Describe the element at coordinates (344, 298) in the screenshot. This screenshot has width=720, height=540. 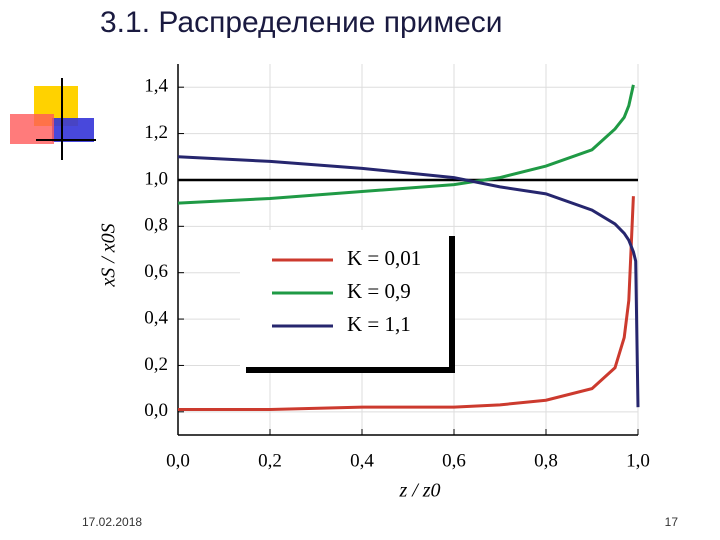
I see `legend-box` at that location.